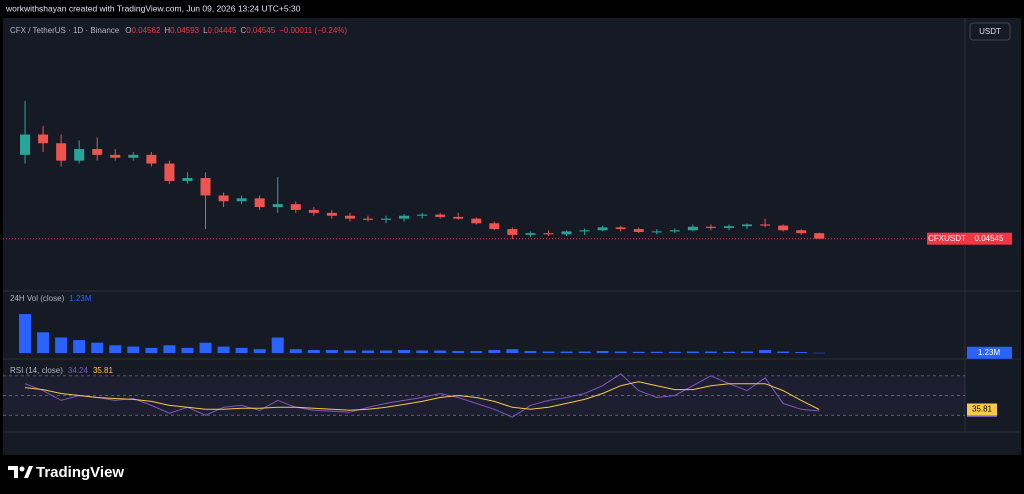  Describe the element at coordinates (313, 30) in the screenshot. I see `change: −0.00011 (−0.24%)` at that location.